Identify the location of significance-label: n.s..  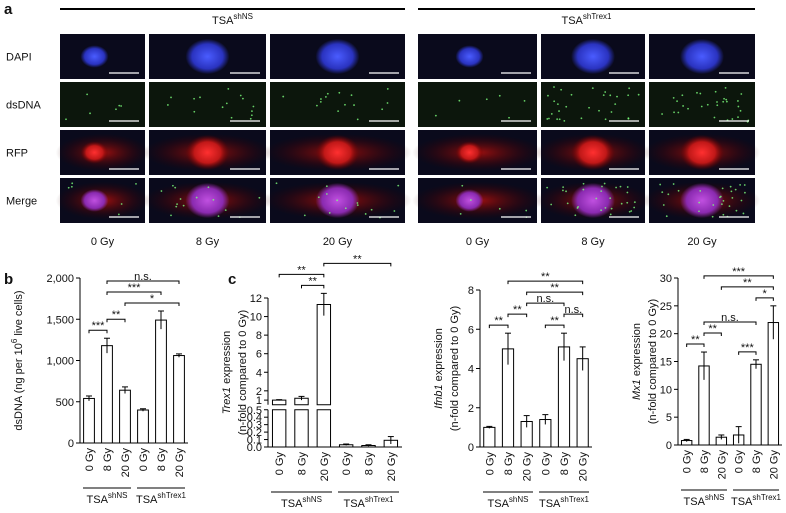
(143, 277).